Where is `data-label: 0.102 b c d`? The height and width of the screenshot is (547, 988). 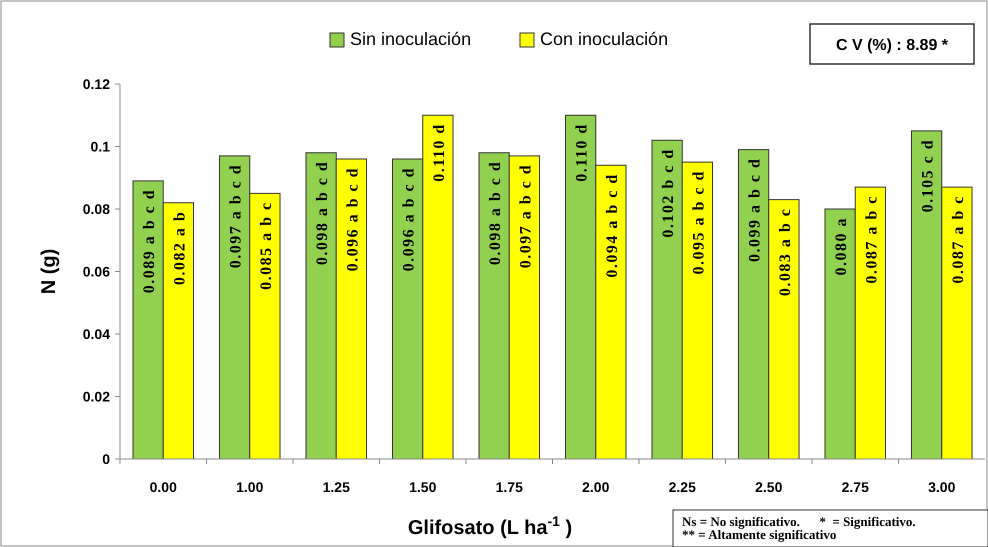
data-label: 0.102 b c d is located at coordinates (669, 193).